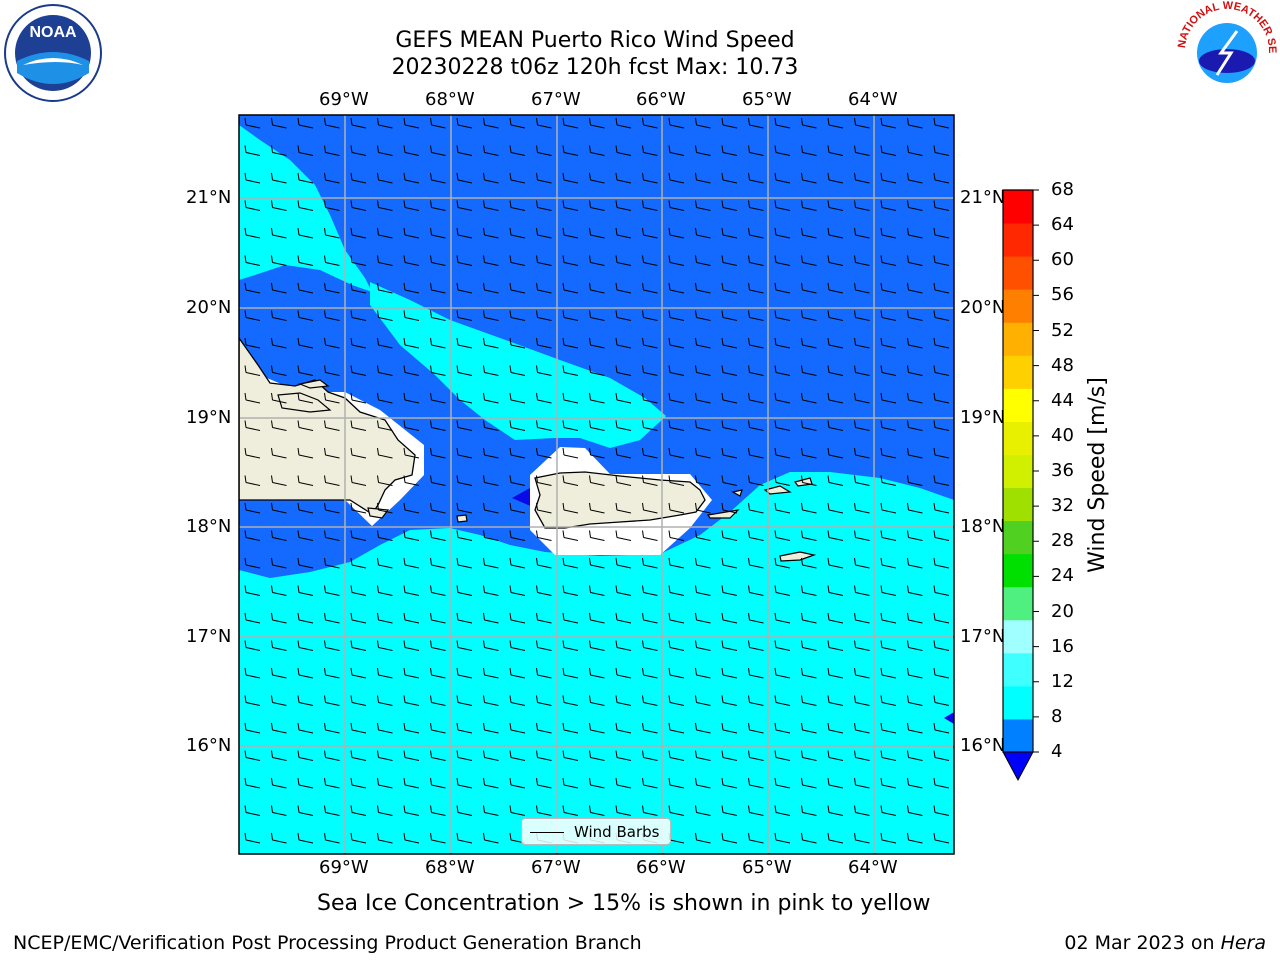 This screenshot has width=1280, height=960. I want to click on colorbar-tick-label: 52, so click(1062, 330).